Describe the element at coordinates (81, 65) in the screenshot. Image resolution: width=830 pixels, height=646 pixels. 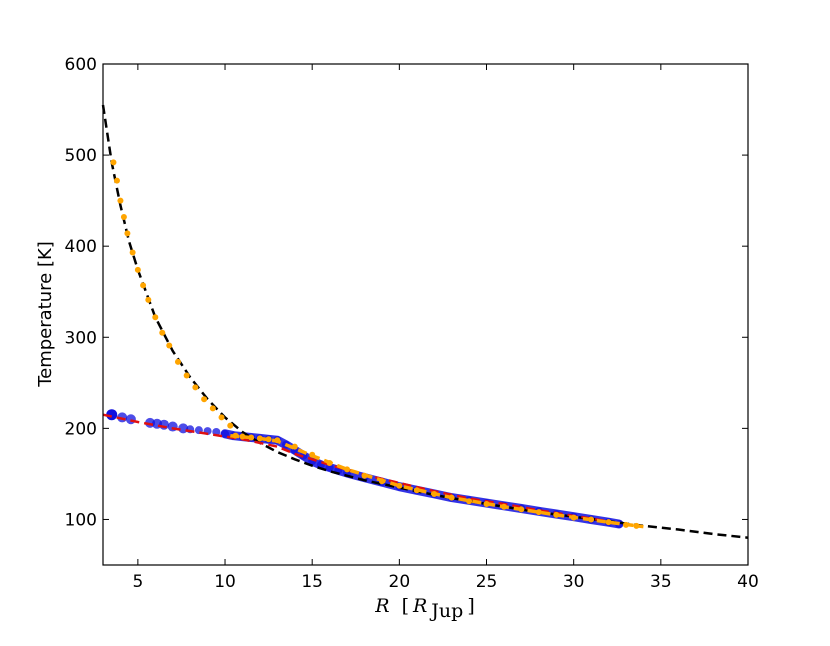
I see `y-tick-label: 600` at that location.